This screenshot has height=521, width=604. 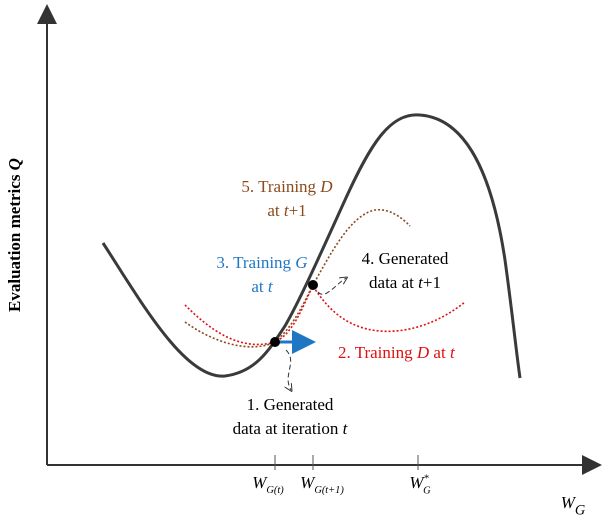 I want to click on annotation-line: at t+1, so click(x=286, y=210).